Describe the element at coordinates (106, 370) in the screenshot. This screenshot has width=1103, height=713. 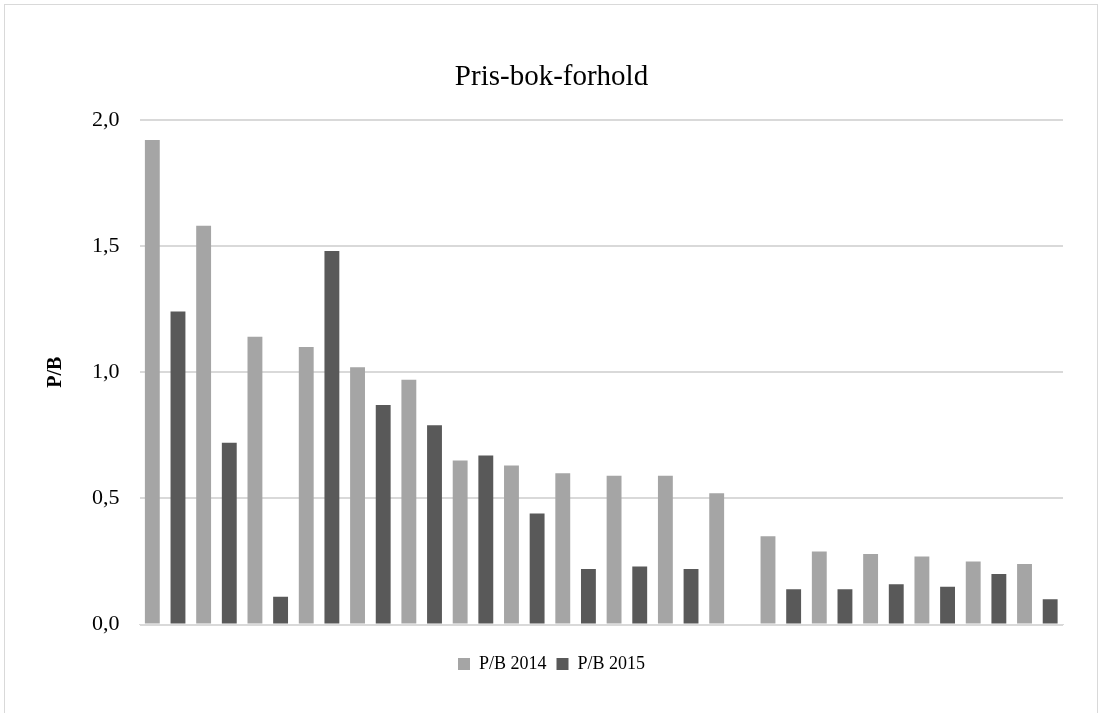
I see `y-tick-label: 1,0` at that location.